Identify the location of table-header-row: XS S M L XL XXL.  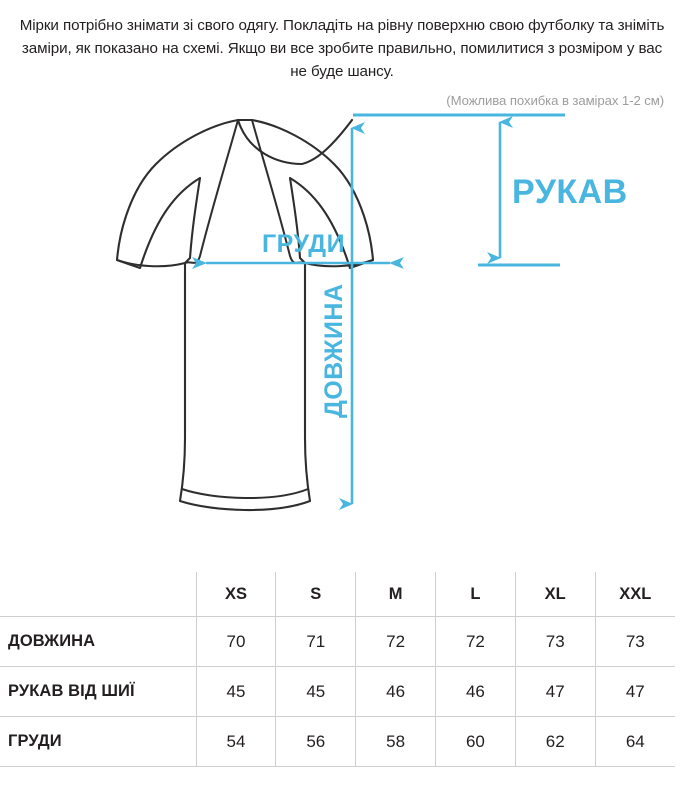
(337, 594).